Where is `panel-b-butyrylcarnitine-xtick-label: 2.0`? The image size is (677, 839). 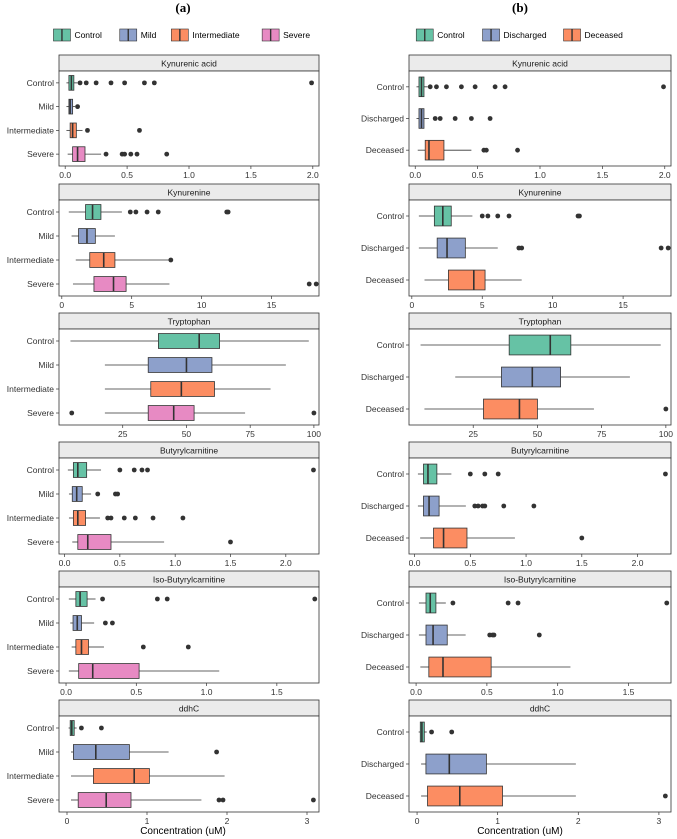
panel-b-butyrylcarnitine-xtick-label: 2.0 is located at coordinates (638, 563).